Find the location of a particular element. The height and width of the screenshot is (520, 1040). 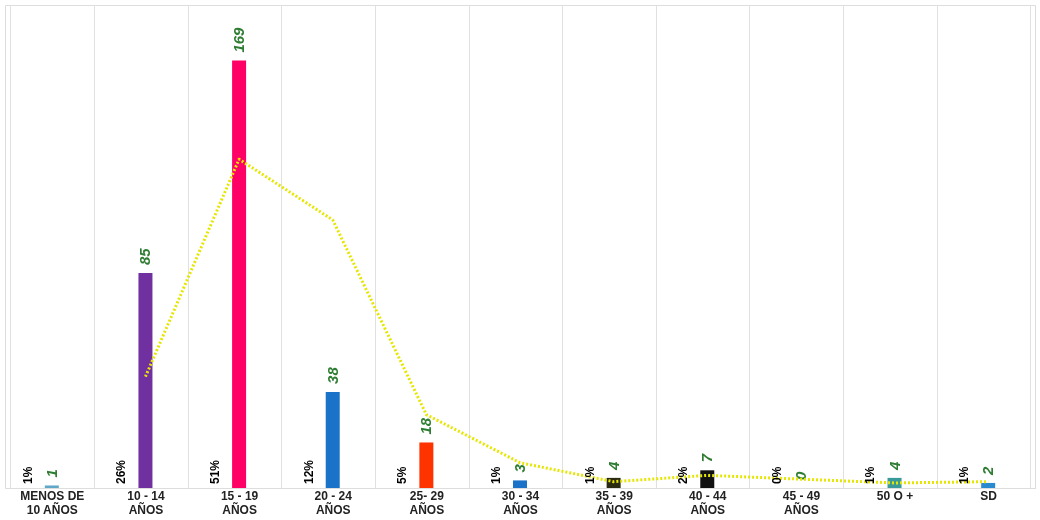

x-tick-label: 30 - 34 AÑOS is located at coordinates (520, 502).